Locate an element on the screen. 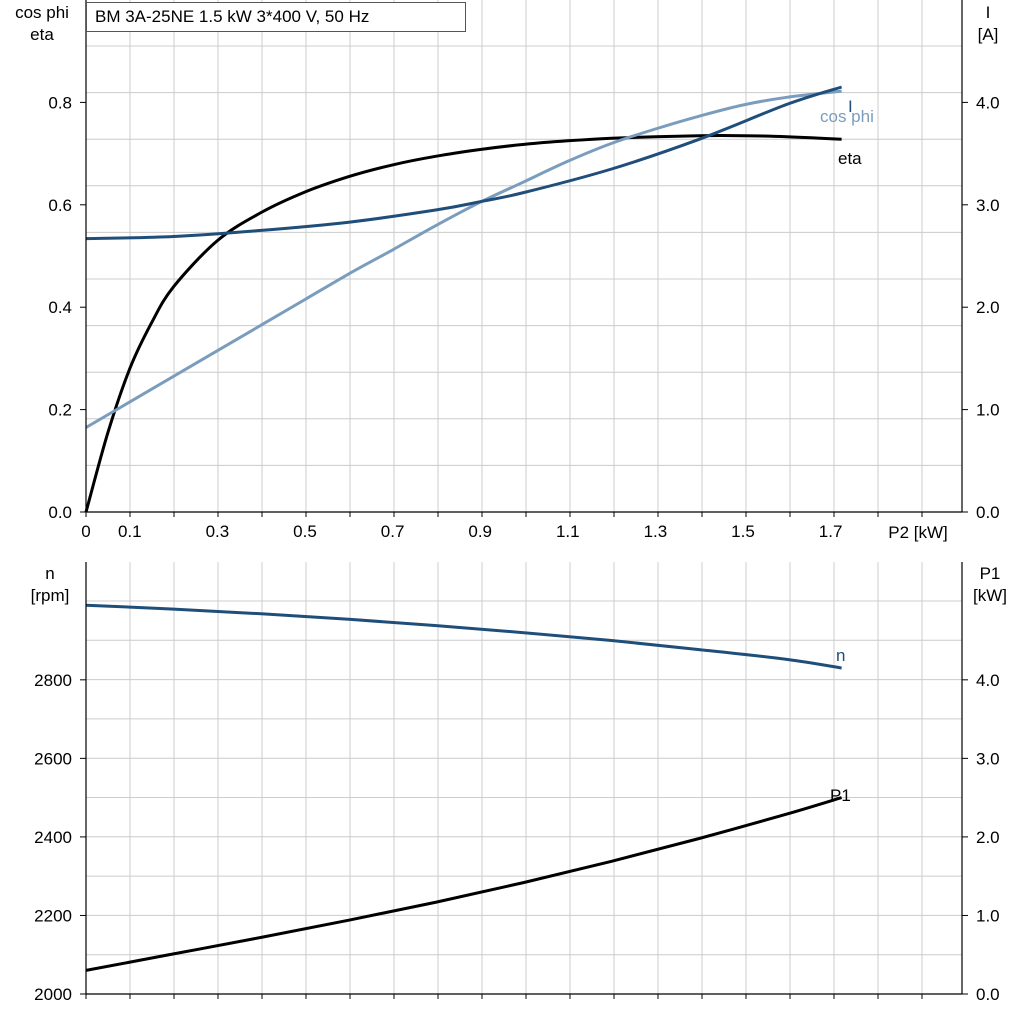 This screenshot has height=1024, width=1024. chart-title: BM 3A-25NE 1.5 kW 3*400 V, 50 Hz is located at coordinates (276, 17).